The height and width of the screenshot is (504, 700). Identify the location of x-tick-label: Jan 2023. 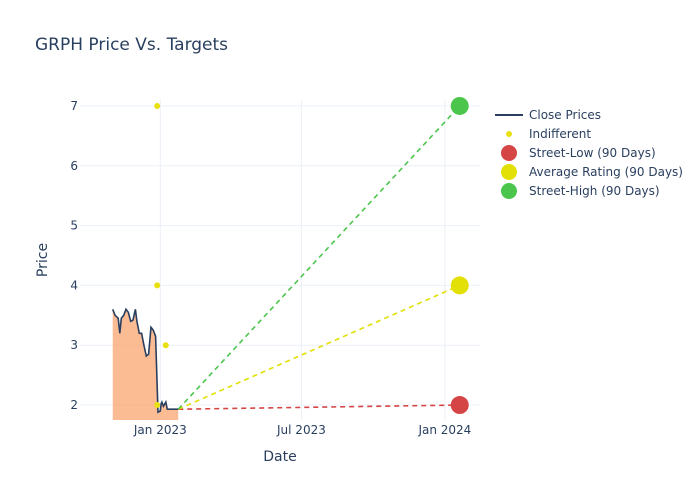
(160, 430).